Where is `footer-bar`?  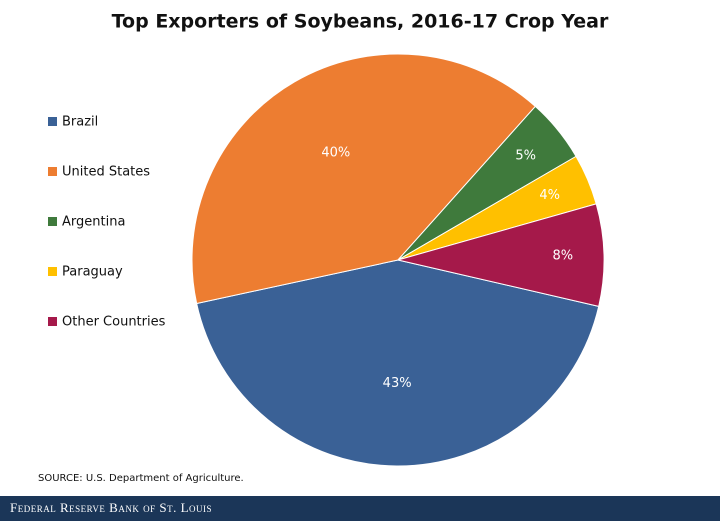
footer-bar is located at coordinates (360, 508).